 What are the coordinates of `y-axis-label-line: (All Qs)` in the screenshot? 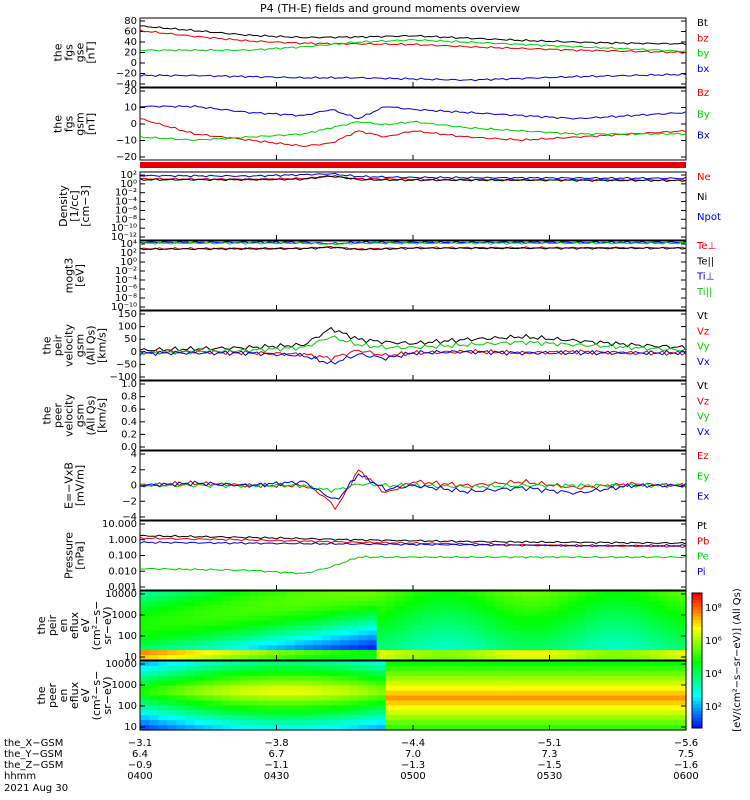 It's located at (91, 345).